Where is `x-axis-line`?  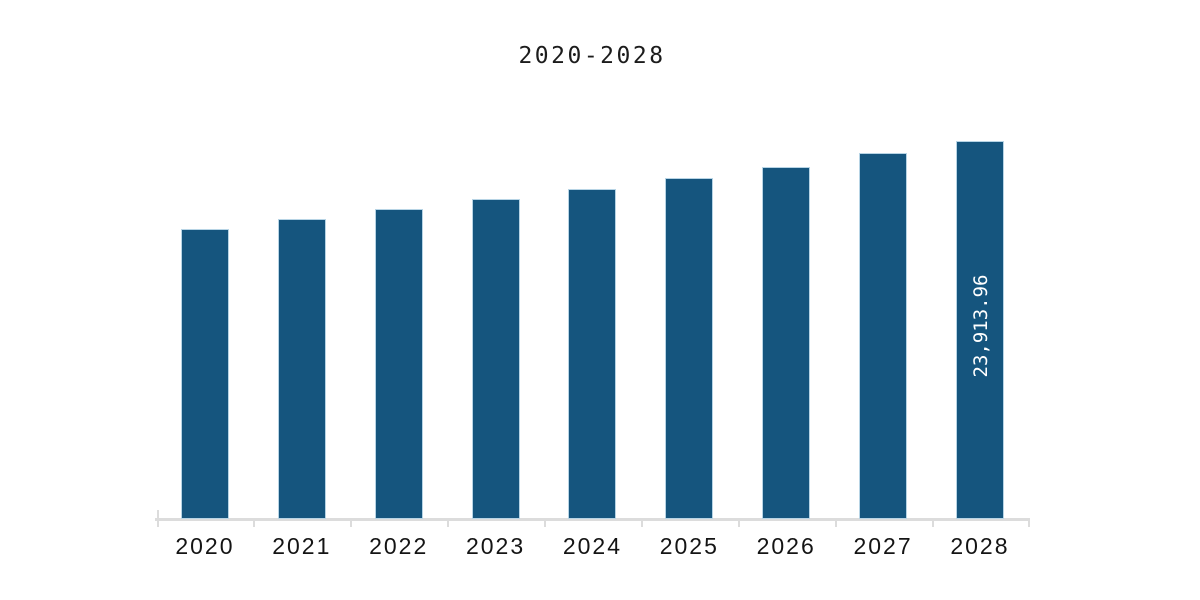 x-axis-line is located at coordinates (592, 519).